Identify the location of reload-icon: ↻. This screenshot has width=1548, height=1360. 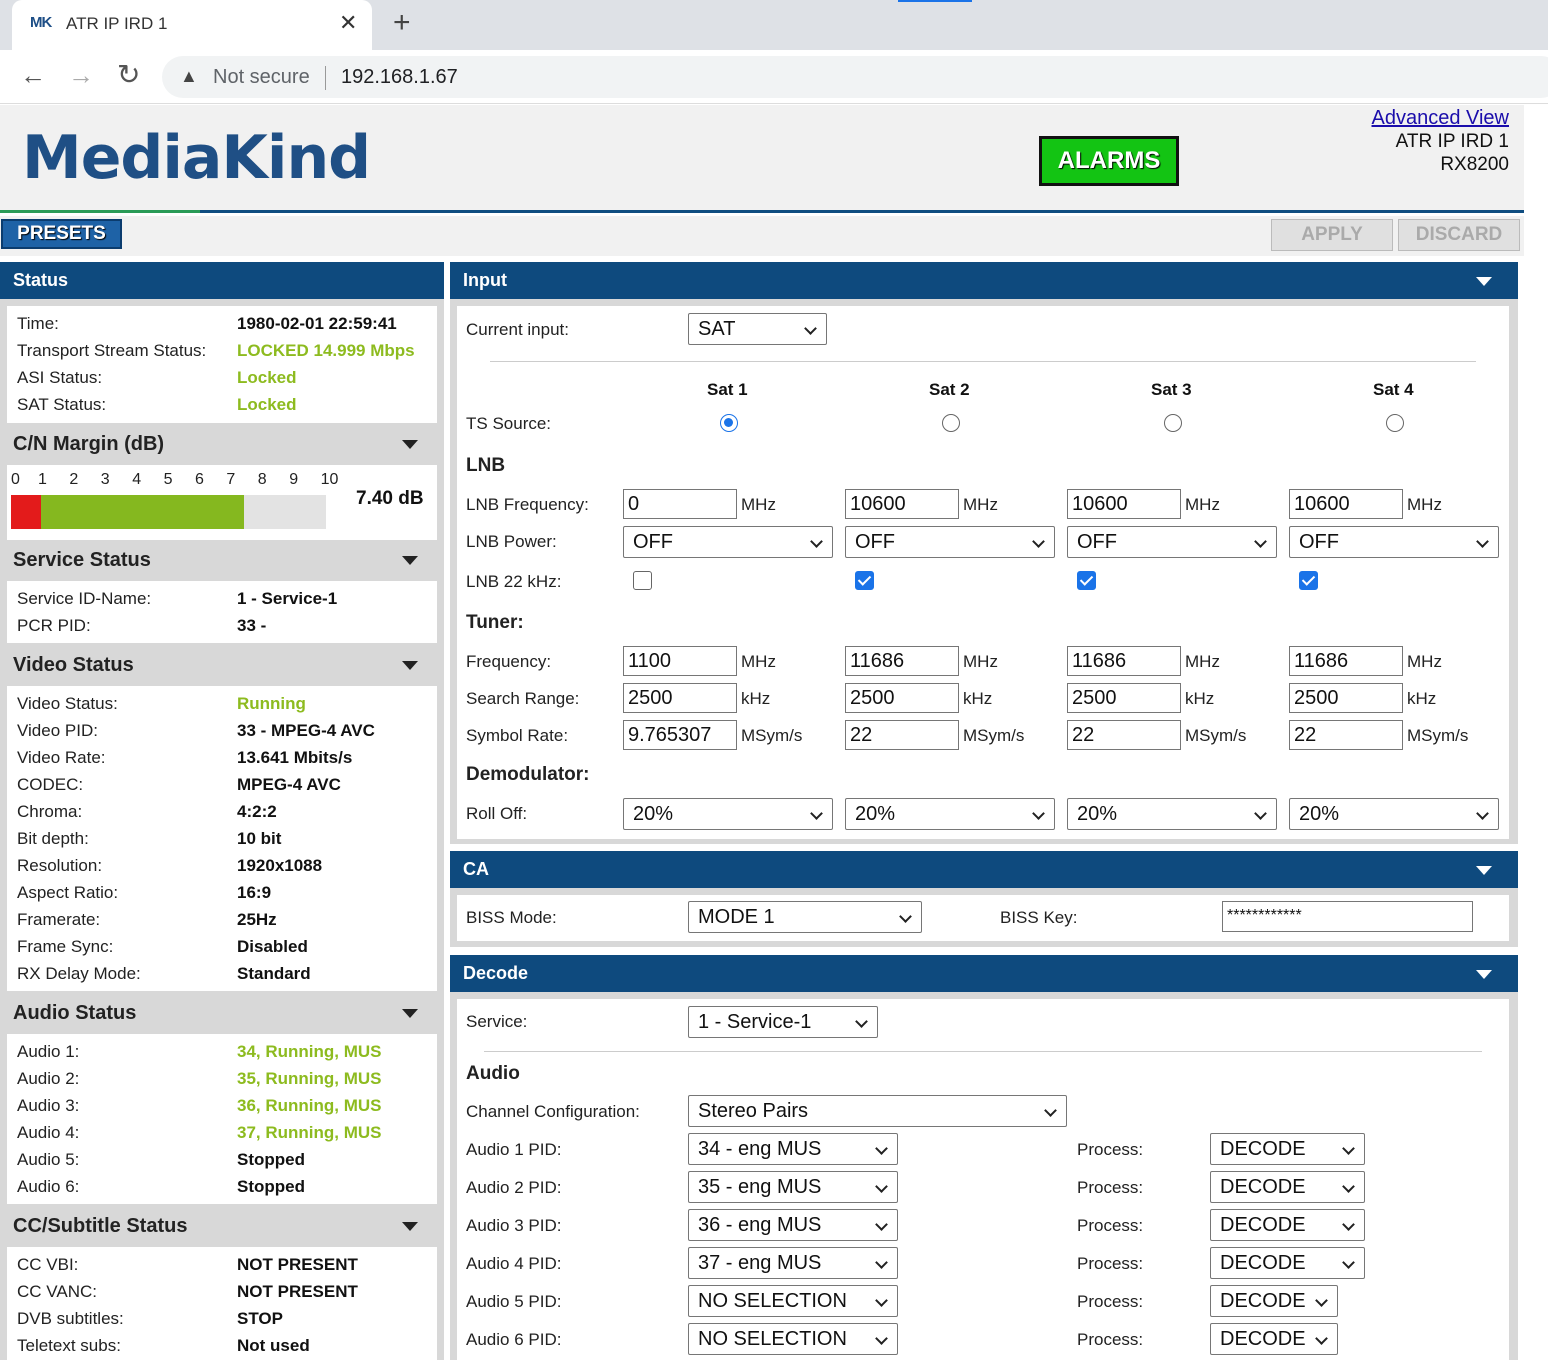
(129, 74).